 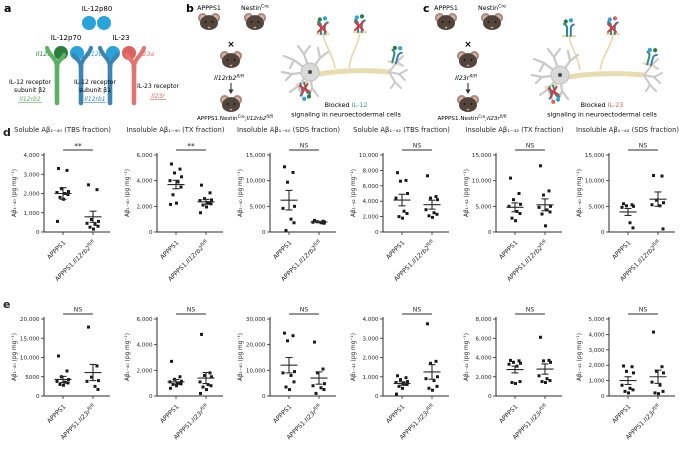 What do you see at coordinates (231, 91) in the screenshot?
I see `arrow-head-icon` at bounding box center [231, 91].